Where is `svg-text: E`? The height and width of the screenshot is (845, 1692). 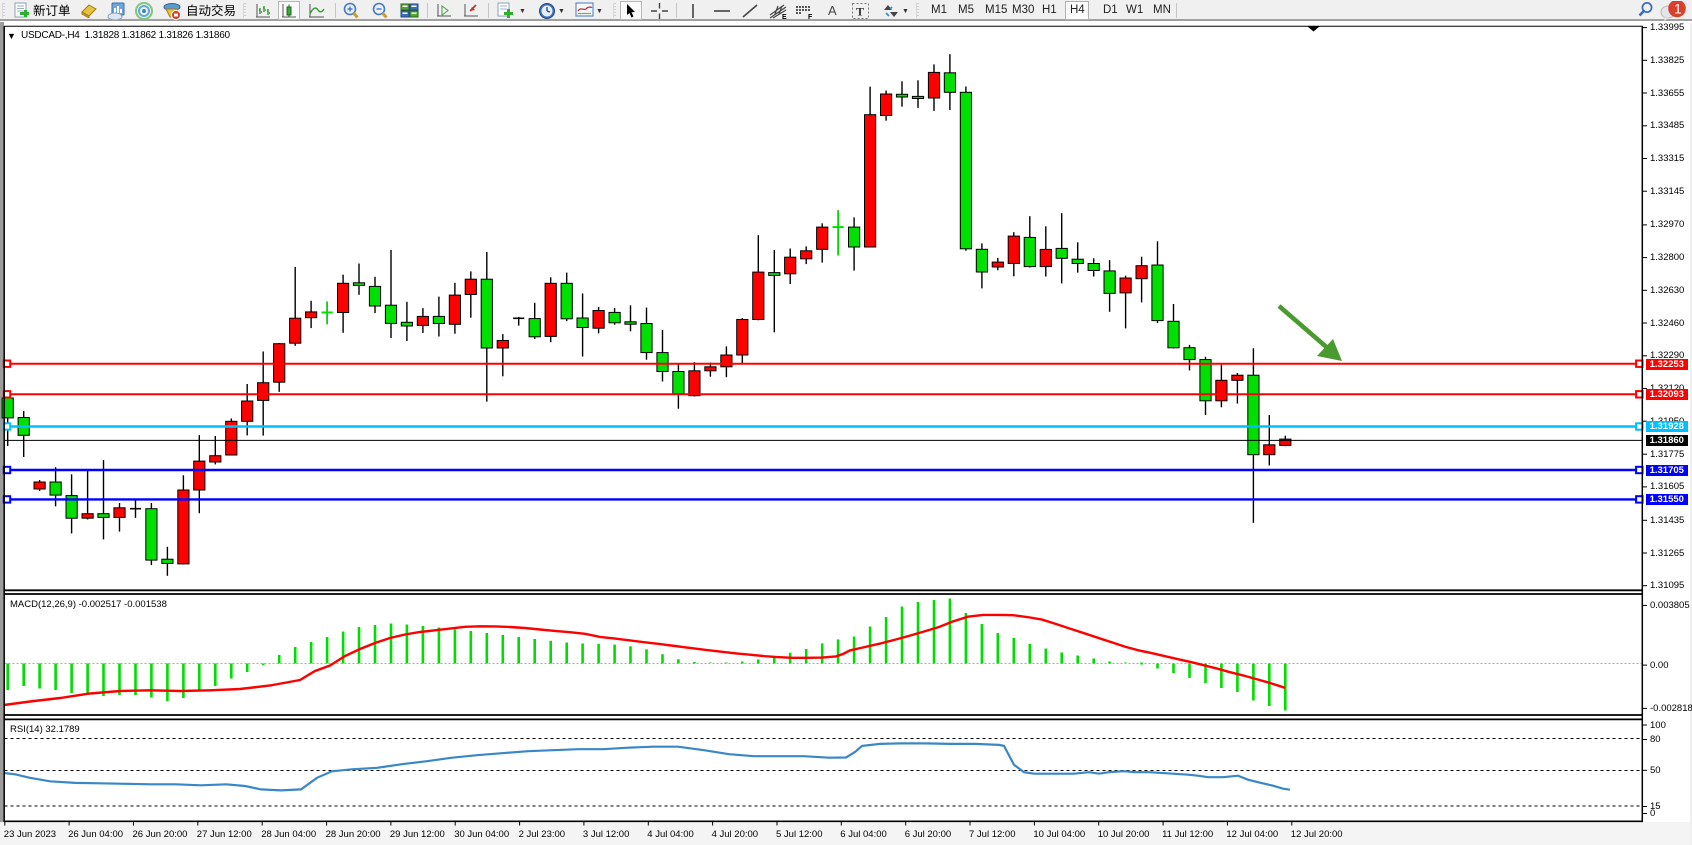 svg-text: E is located at coordinates (784, 17).